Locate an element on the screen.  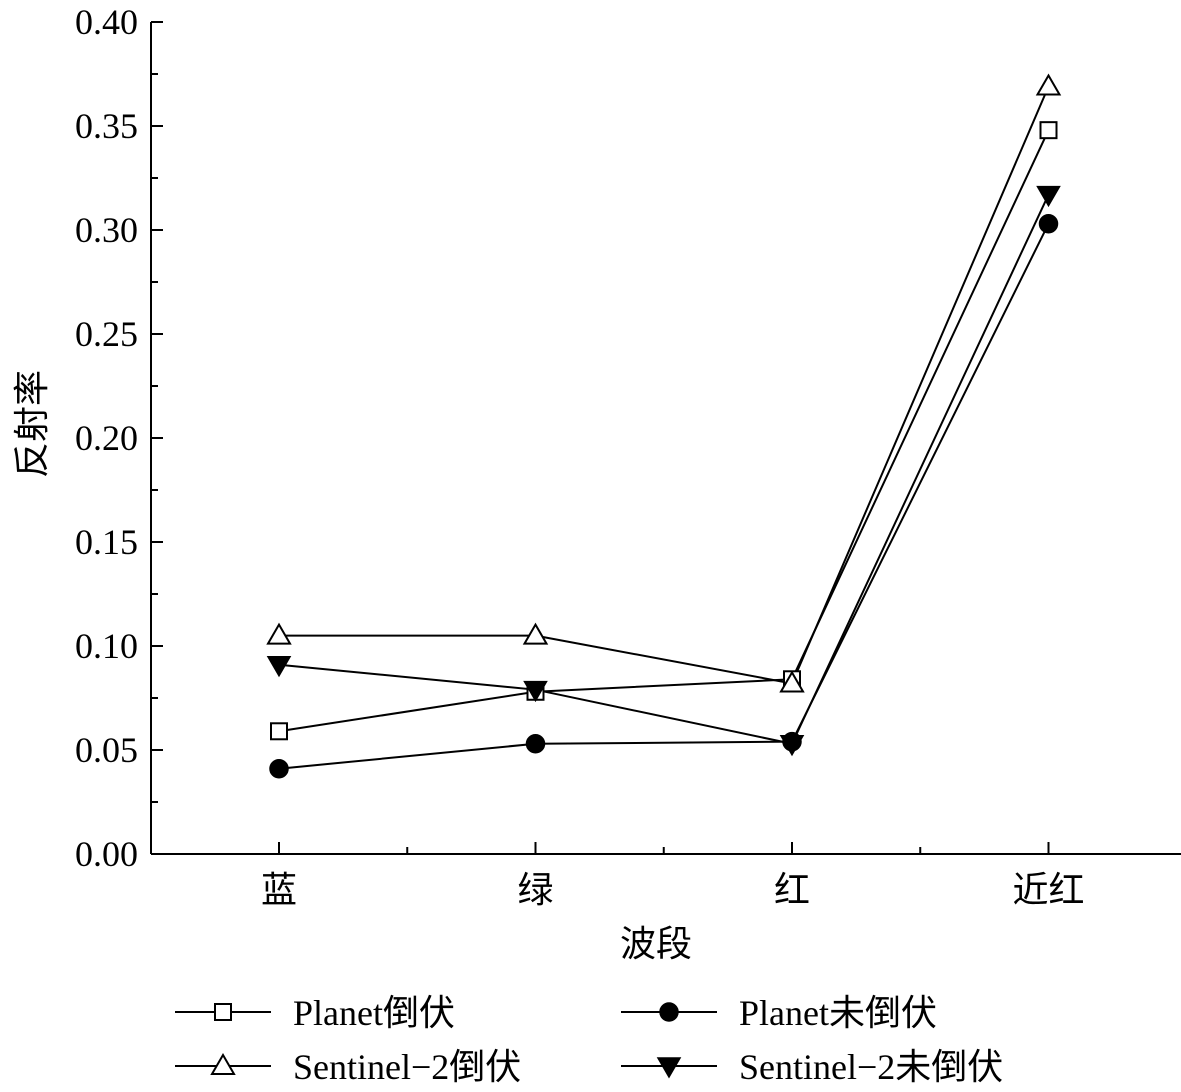
x-tick-label: 蓝 is located at coordinates (279, 890).